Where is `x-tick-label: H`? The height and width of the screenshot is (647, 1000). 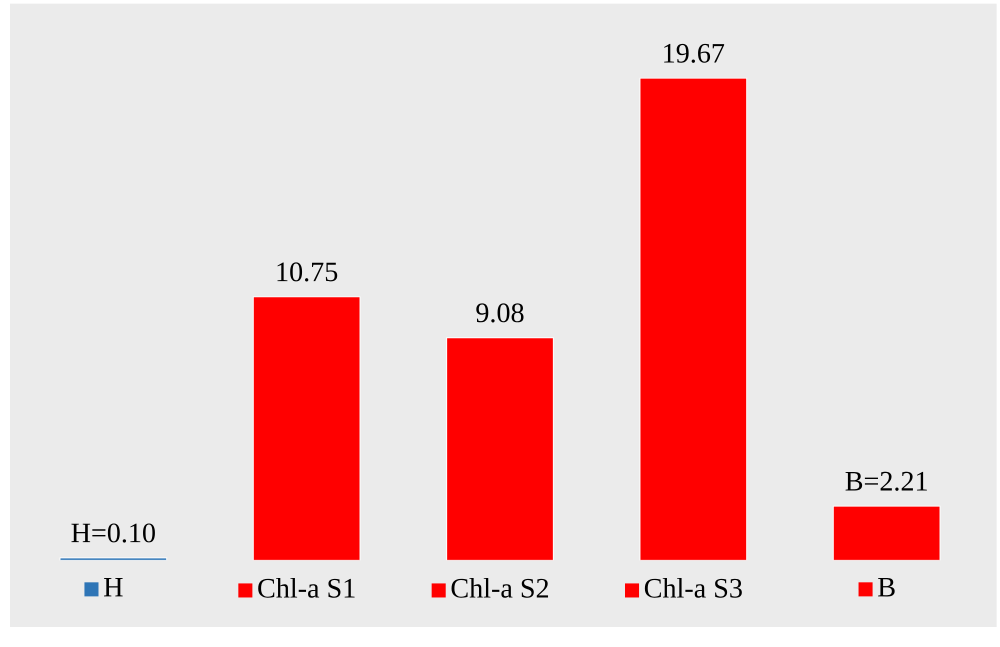
x-tick-label: H is located at coordinates (113, 587).